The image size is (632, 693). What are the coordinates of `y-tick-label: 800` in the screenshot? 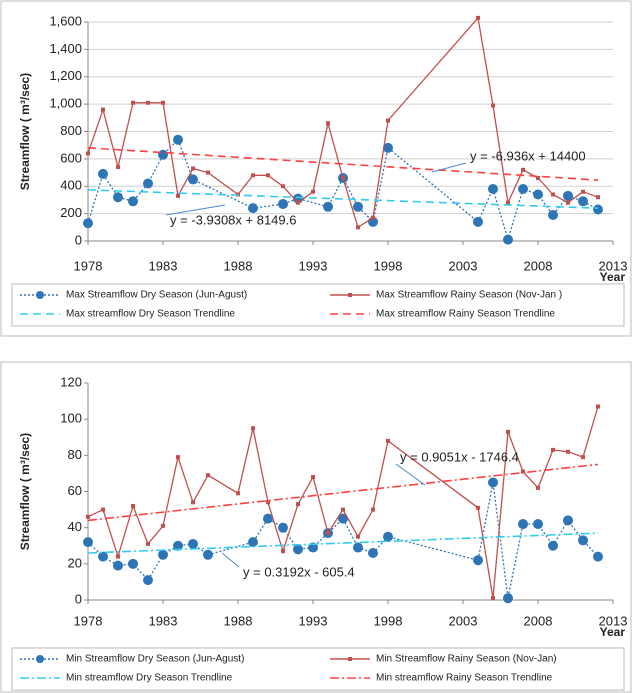 It's located at (71, 130).